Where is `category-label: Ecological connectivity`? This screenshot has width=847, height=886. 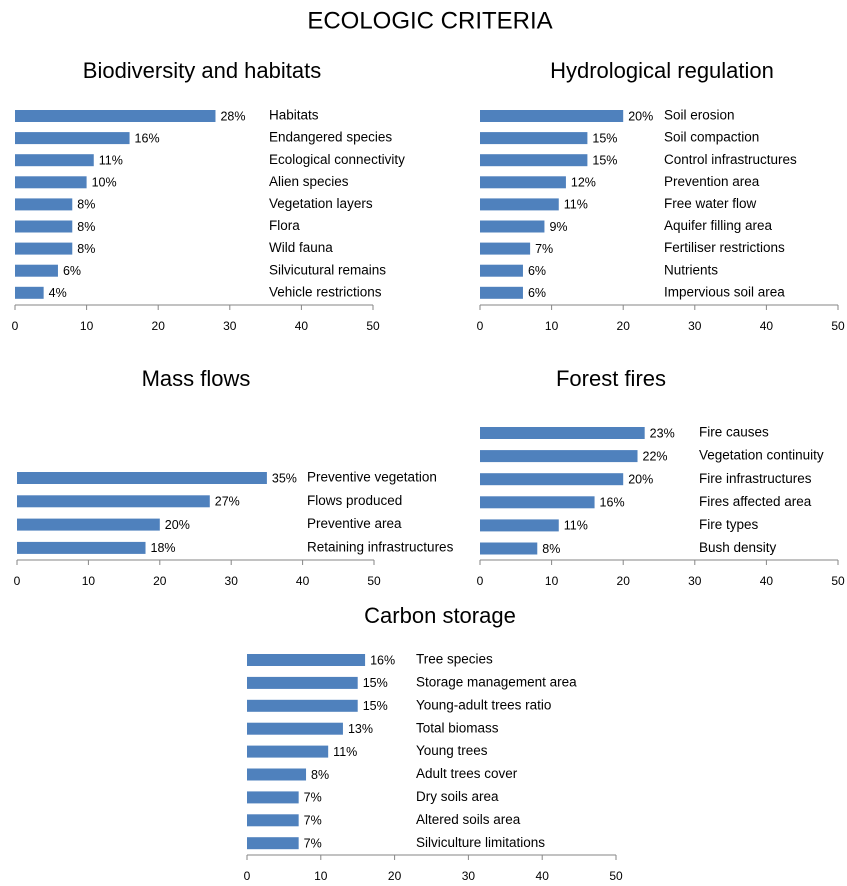 category-label: Ecological connectivity is located at coordinates (337, 159).